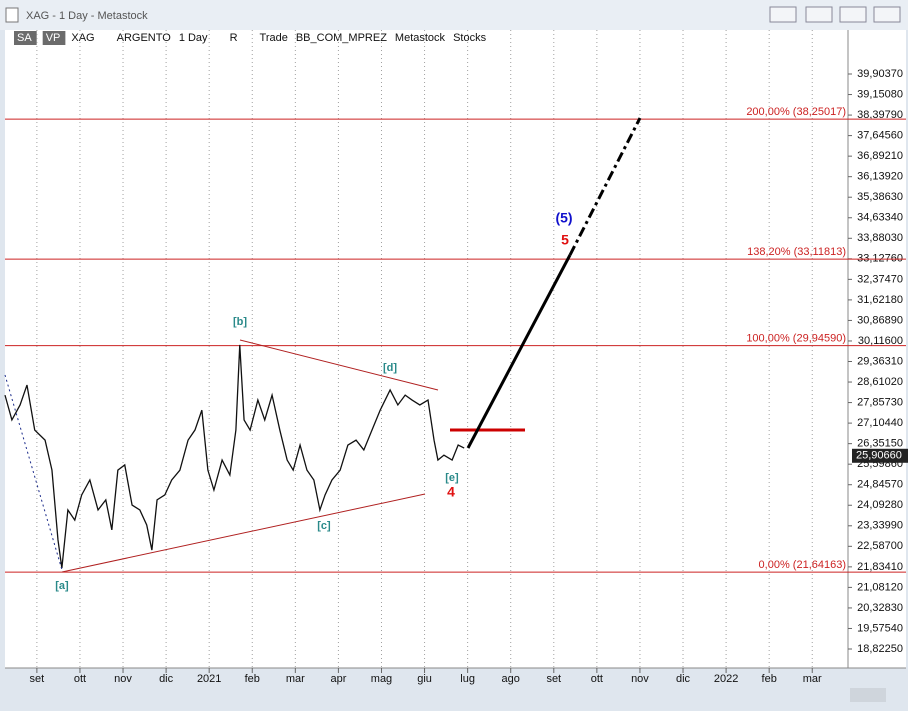  What do you see at coordinates (880, 136) in the screenshot?
I see `y-tick-label: 37,64560` at bounding box center [880, 136].